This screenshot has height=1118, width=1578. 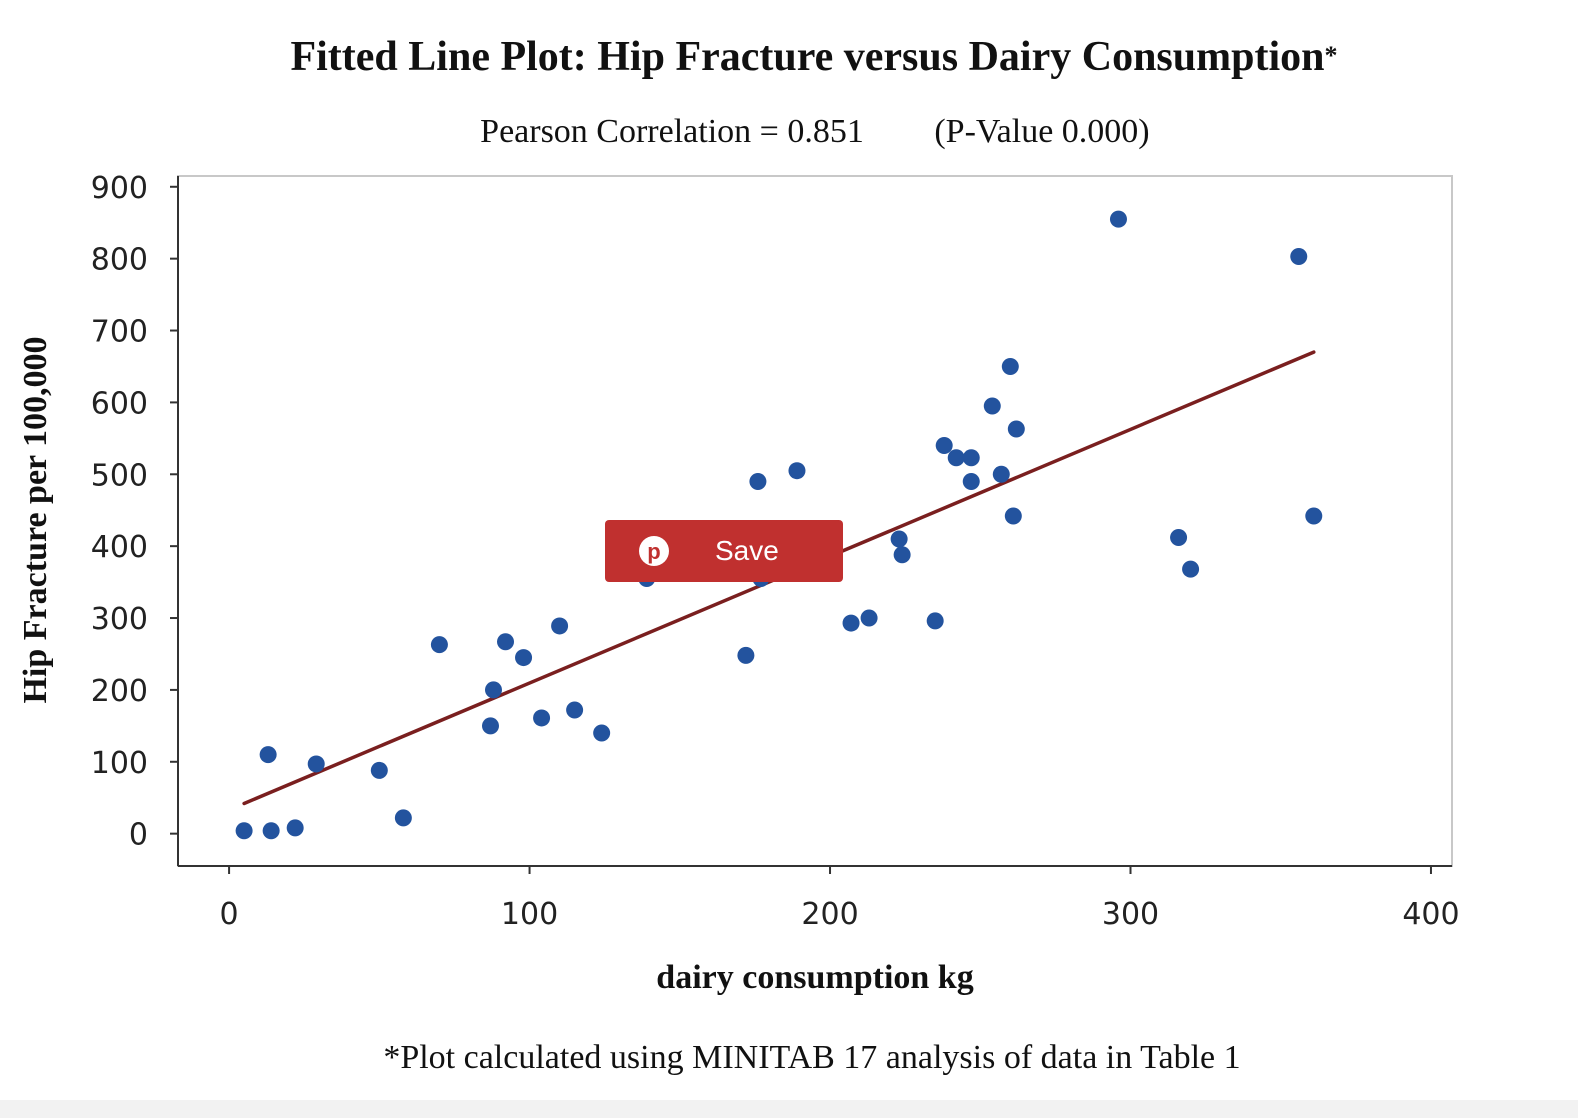 What do you see at coordinates (119, 188) in the screenshot?
I see `y-tick-label: 900` at bounding box center [119, 188].